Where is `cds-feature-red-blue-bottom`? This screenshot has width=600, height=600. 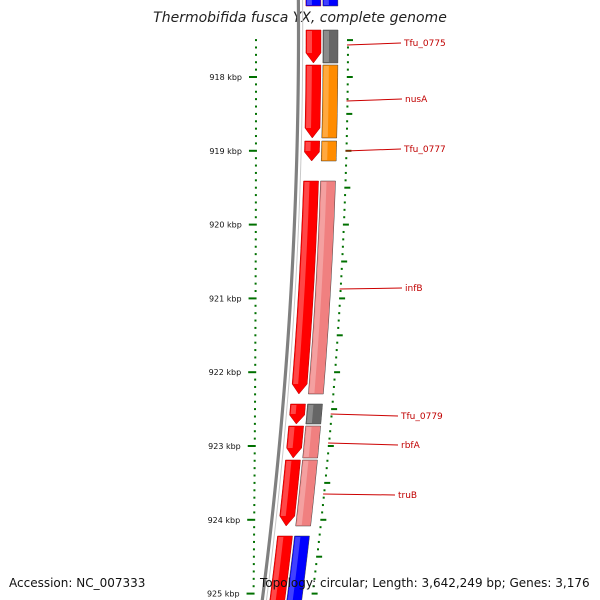
cds-feature-red-blue-bottom is located at coordinates (298, 567).